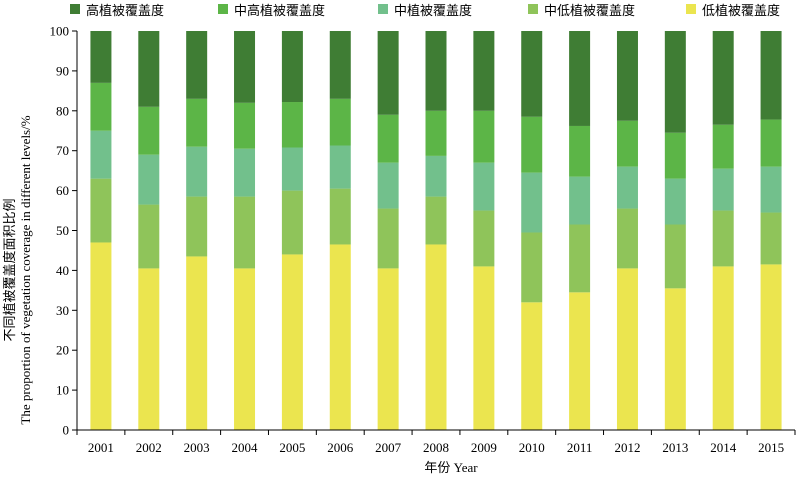  Describe the element at coordinates (62, 70) in the screenshot. I see `y-tick-label: 90` at that location.